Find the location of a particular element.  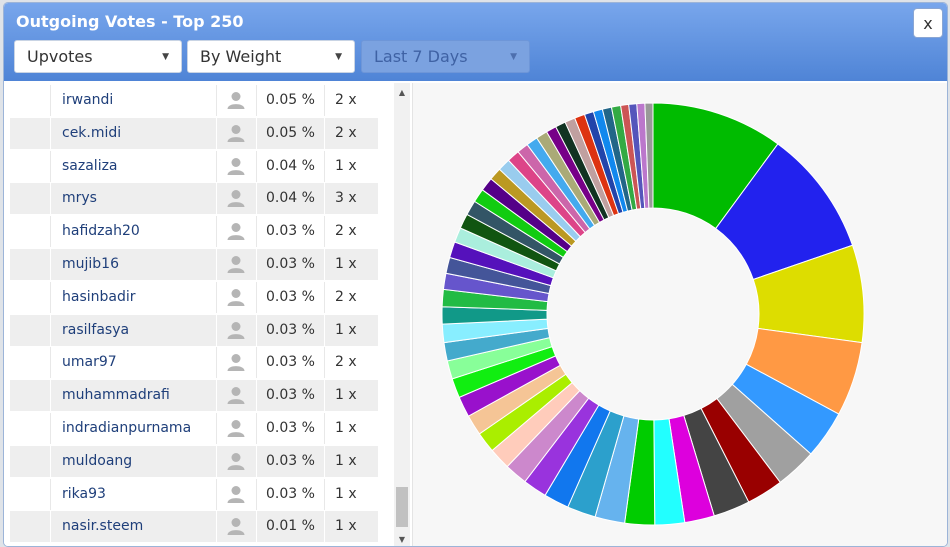

list-scrollbar: ▲ ▼ is located at coordinates (402, 314).